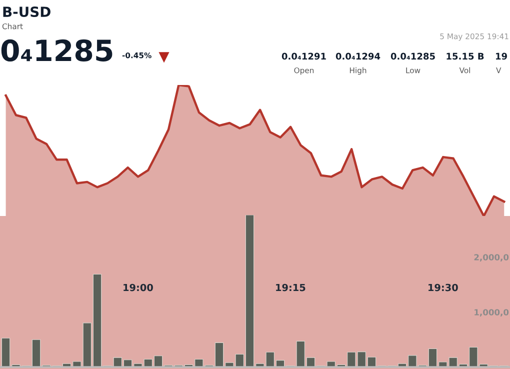 This screenshot has width=510, height=369. What do you see at coordinates (291, 288) in the screenshot?
I see `x-tick-label: 19:15` at bounding box center [291, 288].